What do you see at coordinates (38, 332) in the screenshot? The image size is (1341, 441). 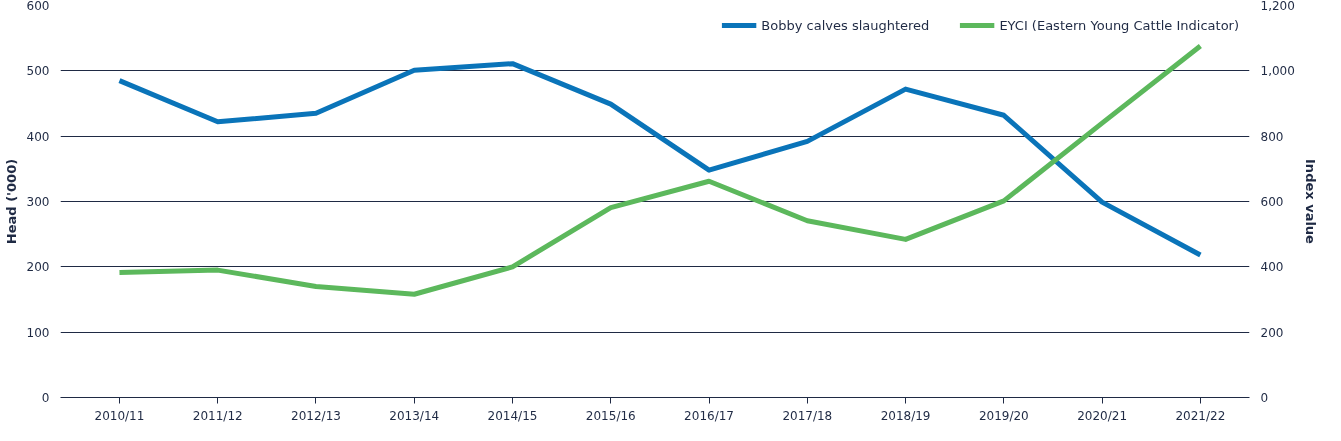 I see `y-tick-label: 100` at bounding box center [38, 332].